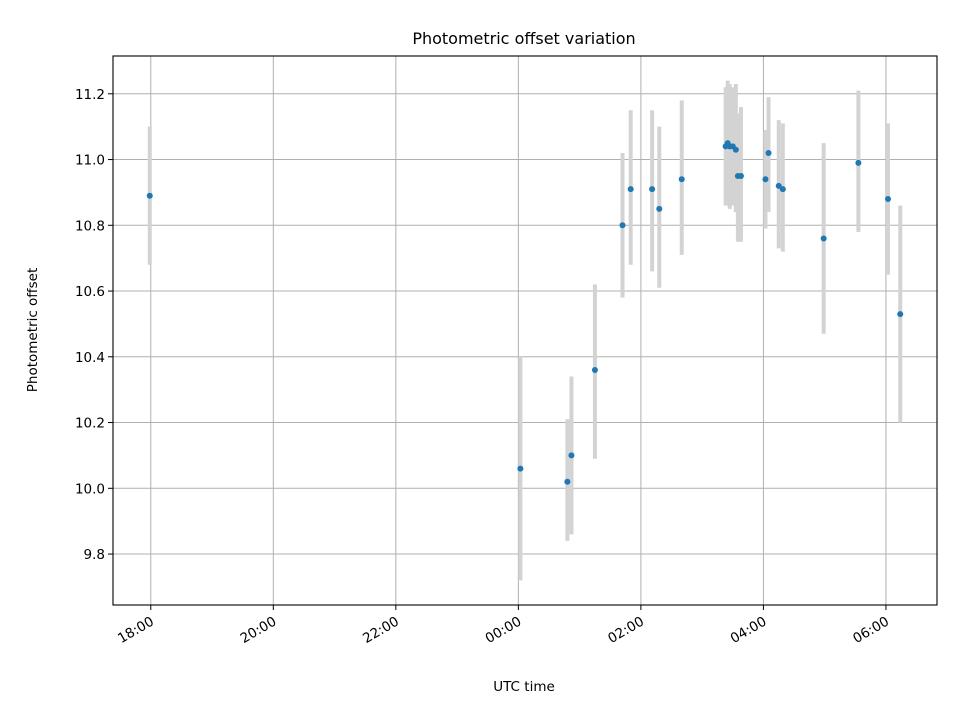 The width and height of the screenshot is (960, 720). I want to click on y-tick-label: 11.0, so click(90, 161).